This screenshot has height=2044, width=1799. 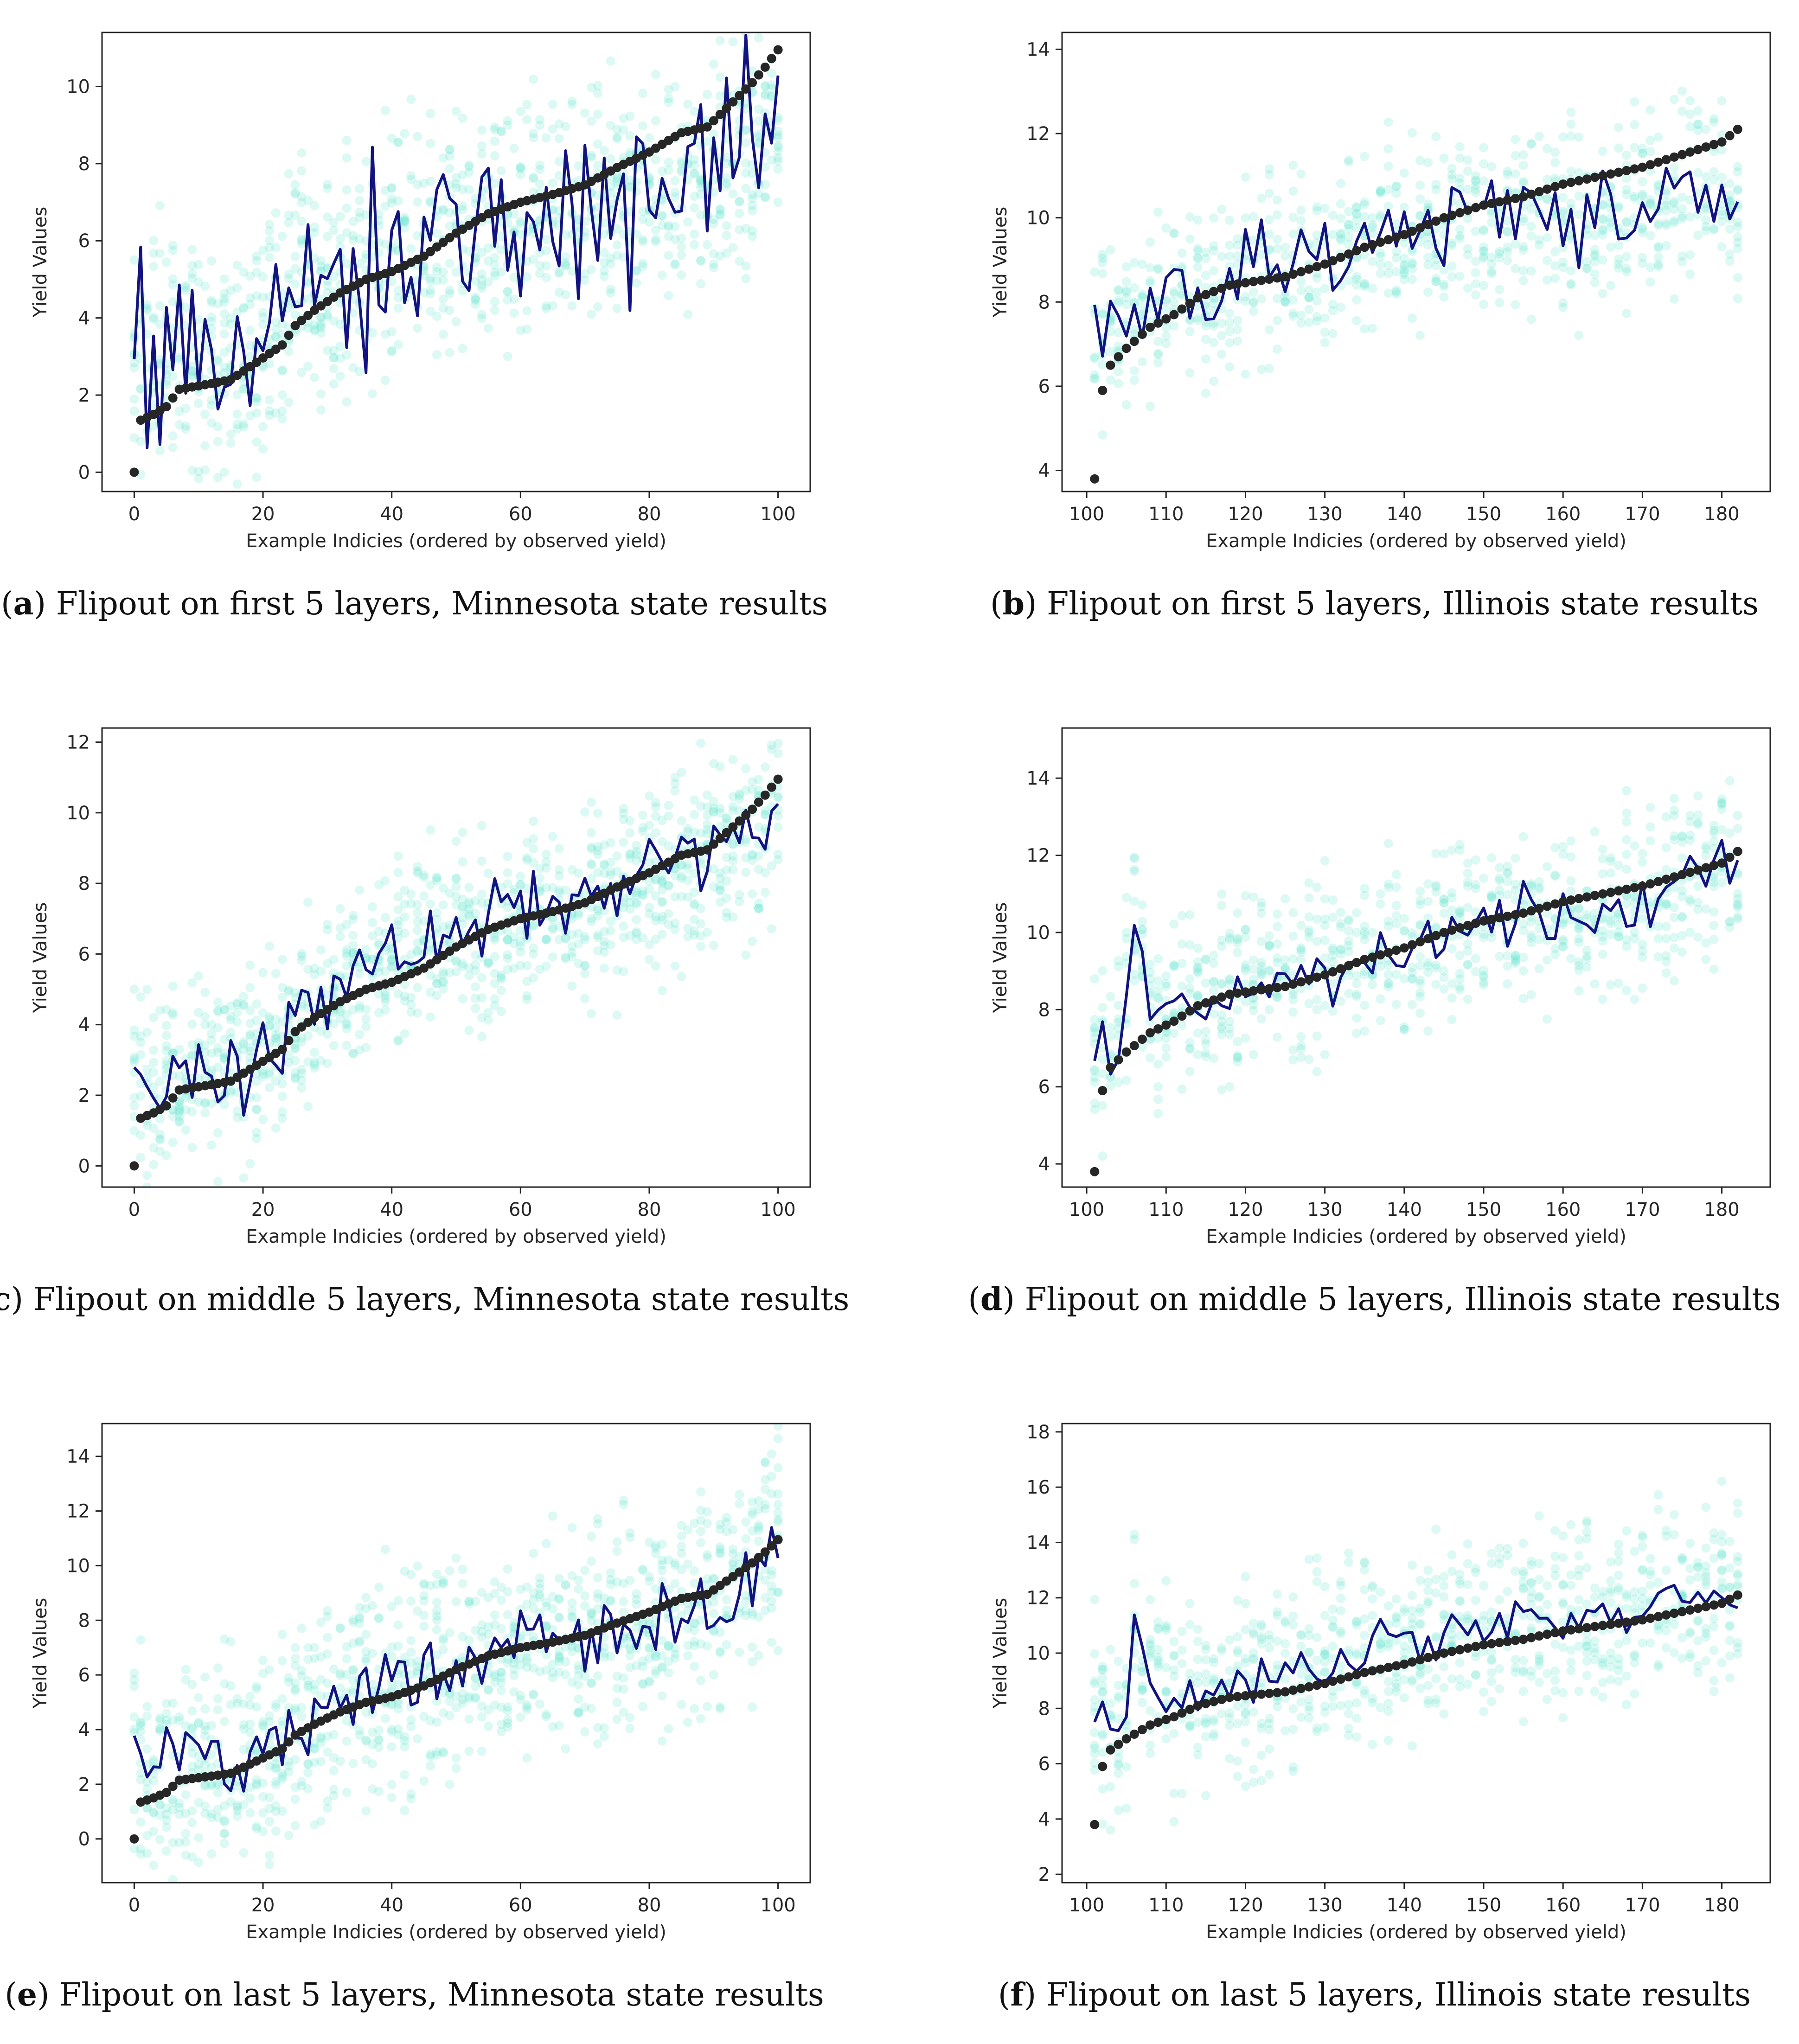 I want to click on y-tick-label: 2, so click(x=84, y=1095).